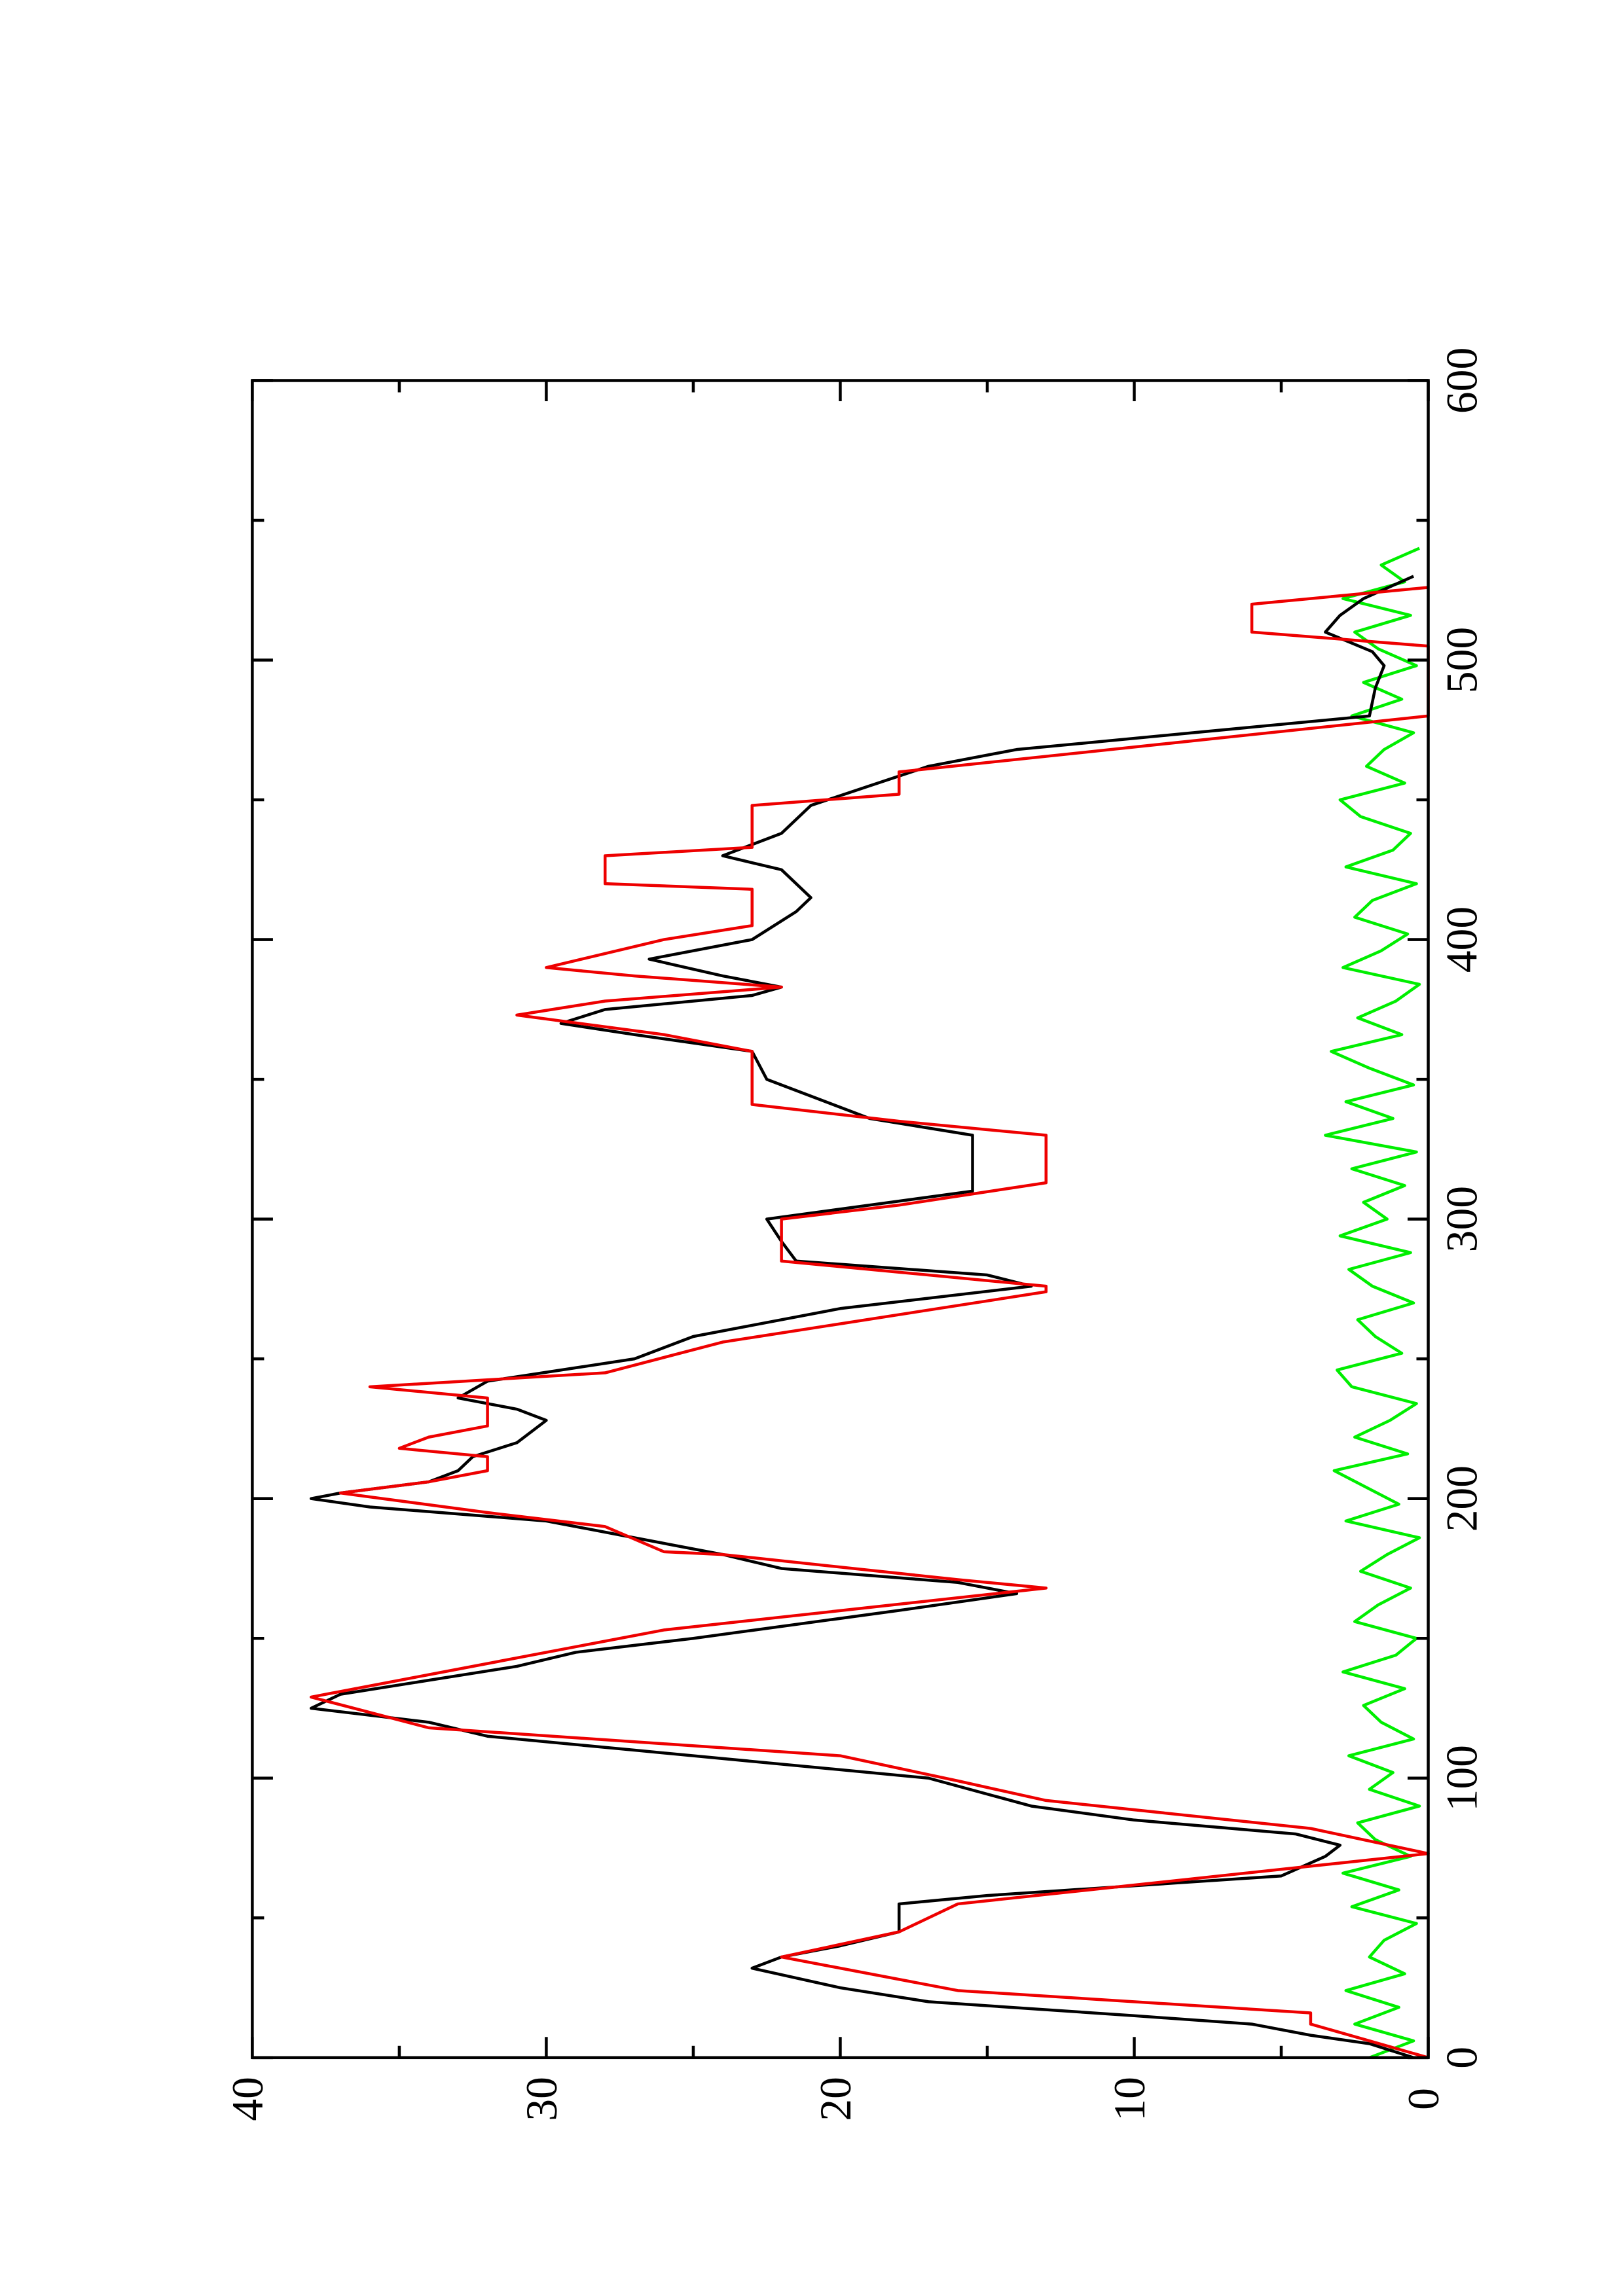 The height and width of the screenshot is (2296, 1623). Describe the element at coordinates (1423, 2099) in the screenshot. I see `y-tick-label: 0` at that location.